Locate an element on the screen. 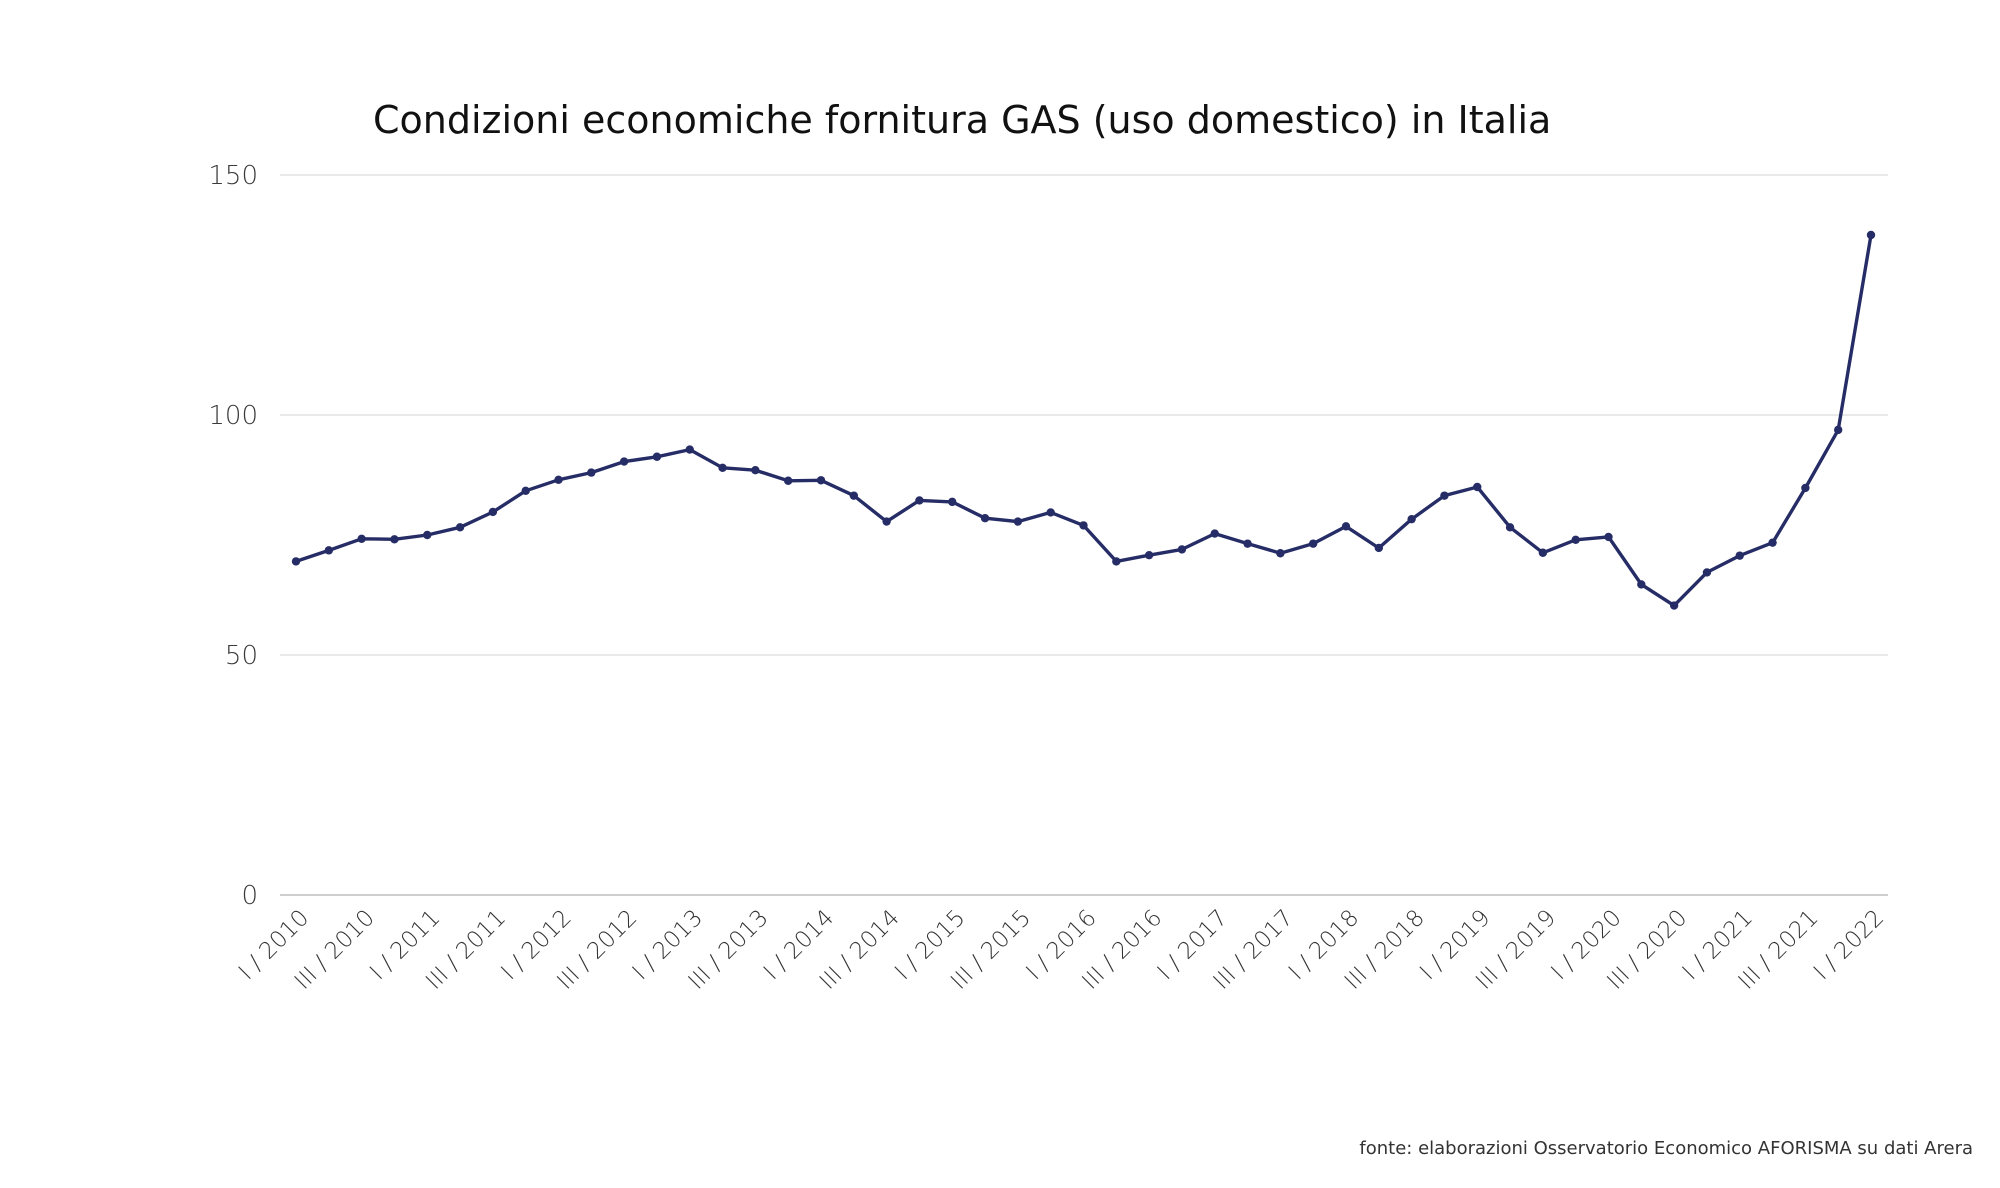  y-tick-label: 0 is located at coordinates (249, 896).